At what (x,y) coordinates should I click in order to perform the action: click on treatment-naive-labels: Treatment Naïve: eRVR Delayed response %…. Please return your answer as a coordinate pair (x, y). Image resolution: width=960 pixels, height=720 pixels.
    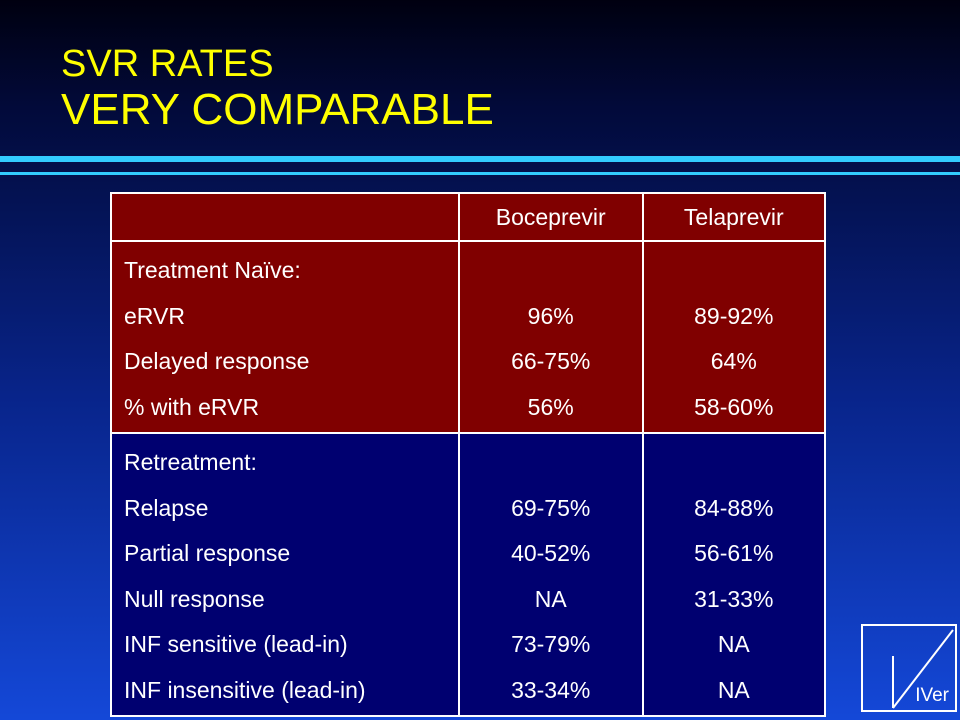
    Looking at the image, I should click on (285, 337).